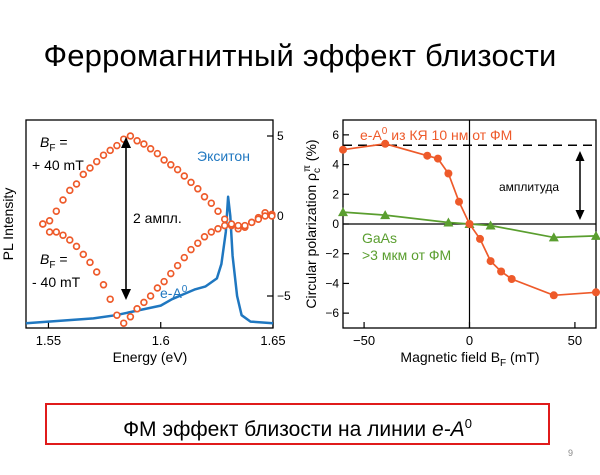 The image size is (600, 475). I want to click on bminus-label: BF =, so click(54, 261).